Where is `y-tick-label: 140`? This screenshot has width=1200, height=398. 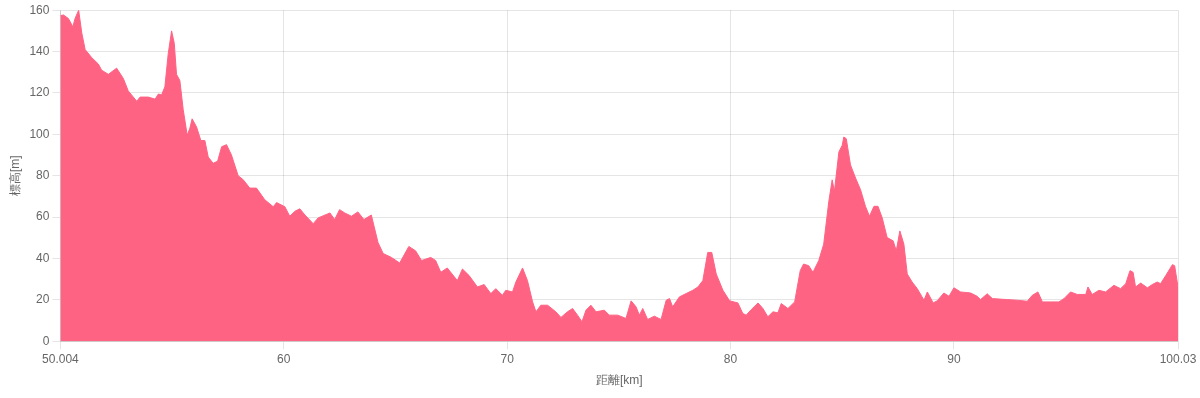 y-tick-label: 140 is located at coordinates (39, 50).